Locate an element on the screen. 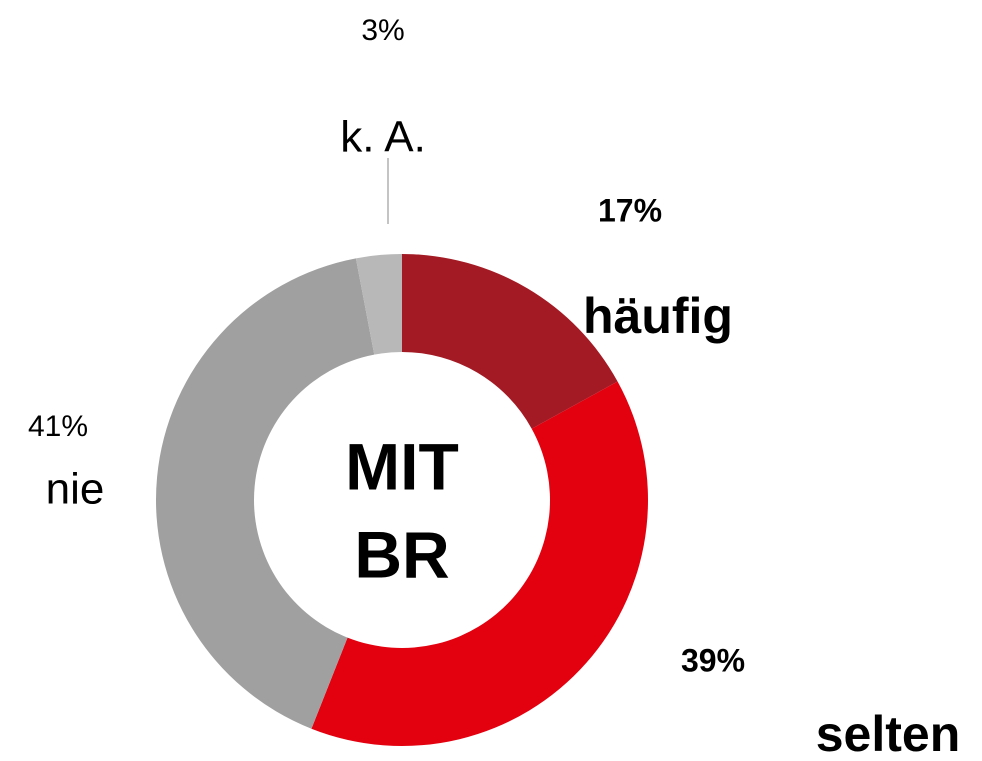 Image resolution: width=982 pixels, height=761 pixels. value-label: 39% is located at coordinates (713, 660).